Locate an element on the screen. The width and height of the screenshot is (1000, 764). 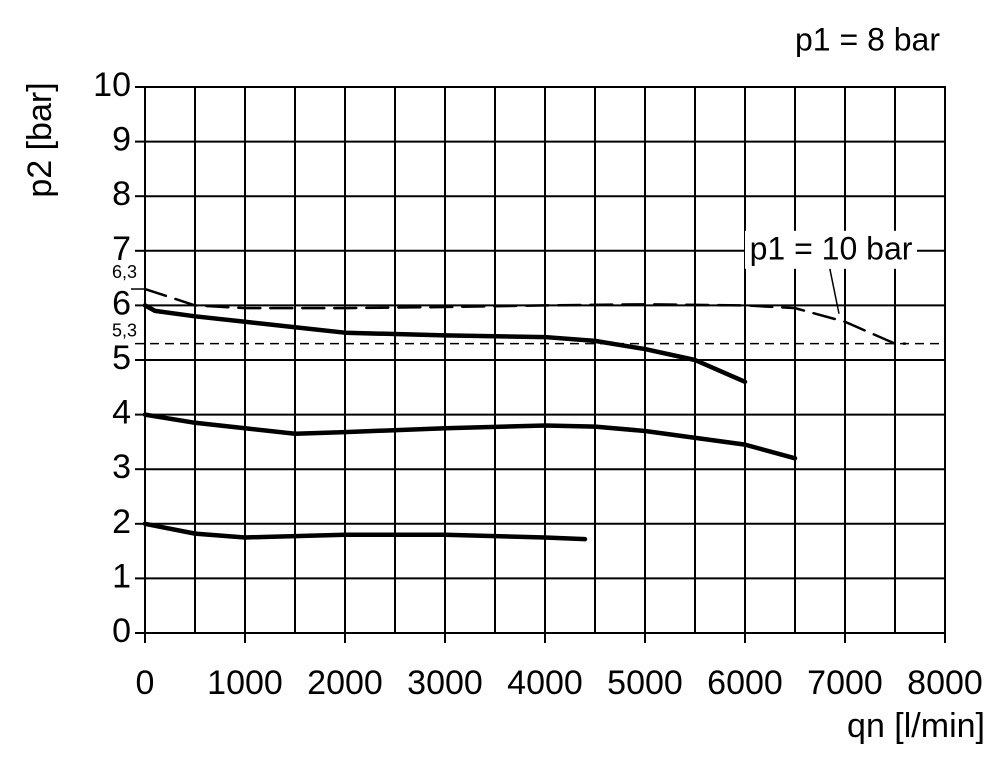
y-tick-label: 10 is located at coordinates (112, 85).